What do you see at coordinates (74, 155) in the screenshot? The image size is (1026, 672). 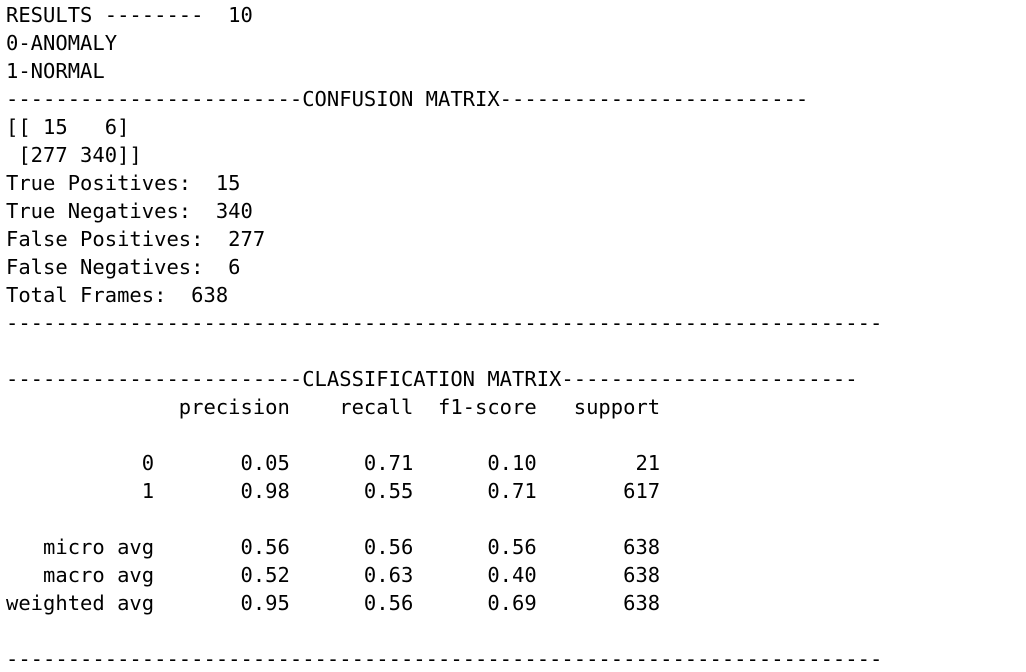 I see `confusion-matrix-row-2: [277 340]]` at bounding box center [74, 155].